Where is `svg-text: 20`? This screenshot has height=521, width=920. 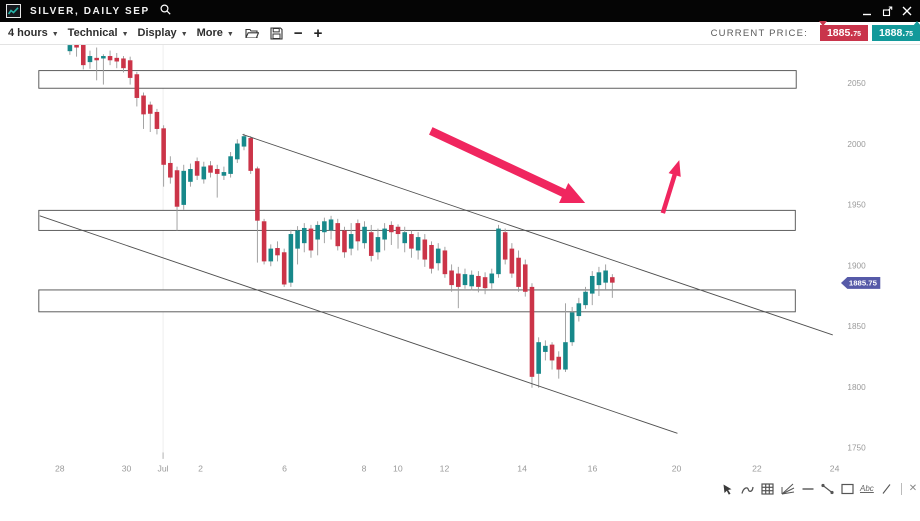
svg-text: 20 is located at coordinates (677, 469).